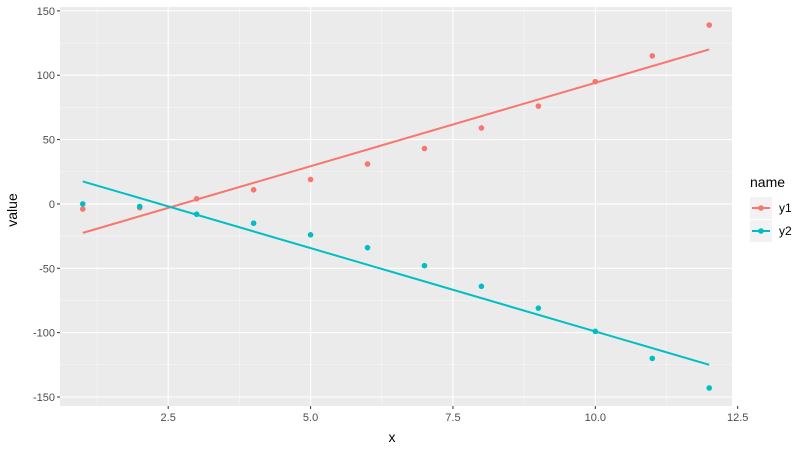 Image resolution: width=809 pixels, height=452 pixels. I want to click on y-axis: -150 -100 -50 0 50 100 150, so click(46, 205).